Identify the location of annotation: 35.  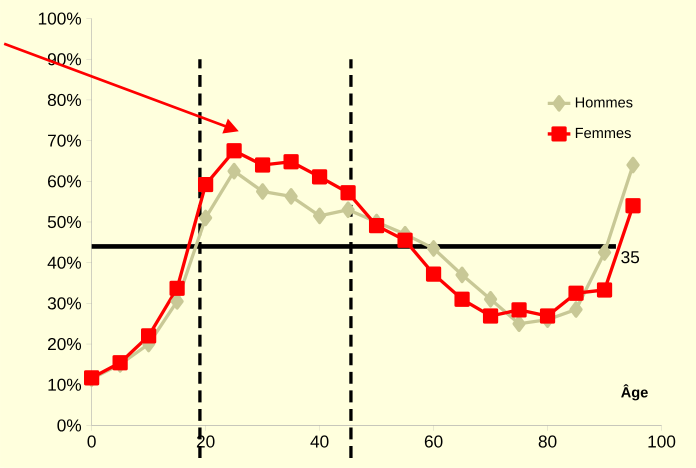
(630, 257).